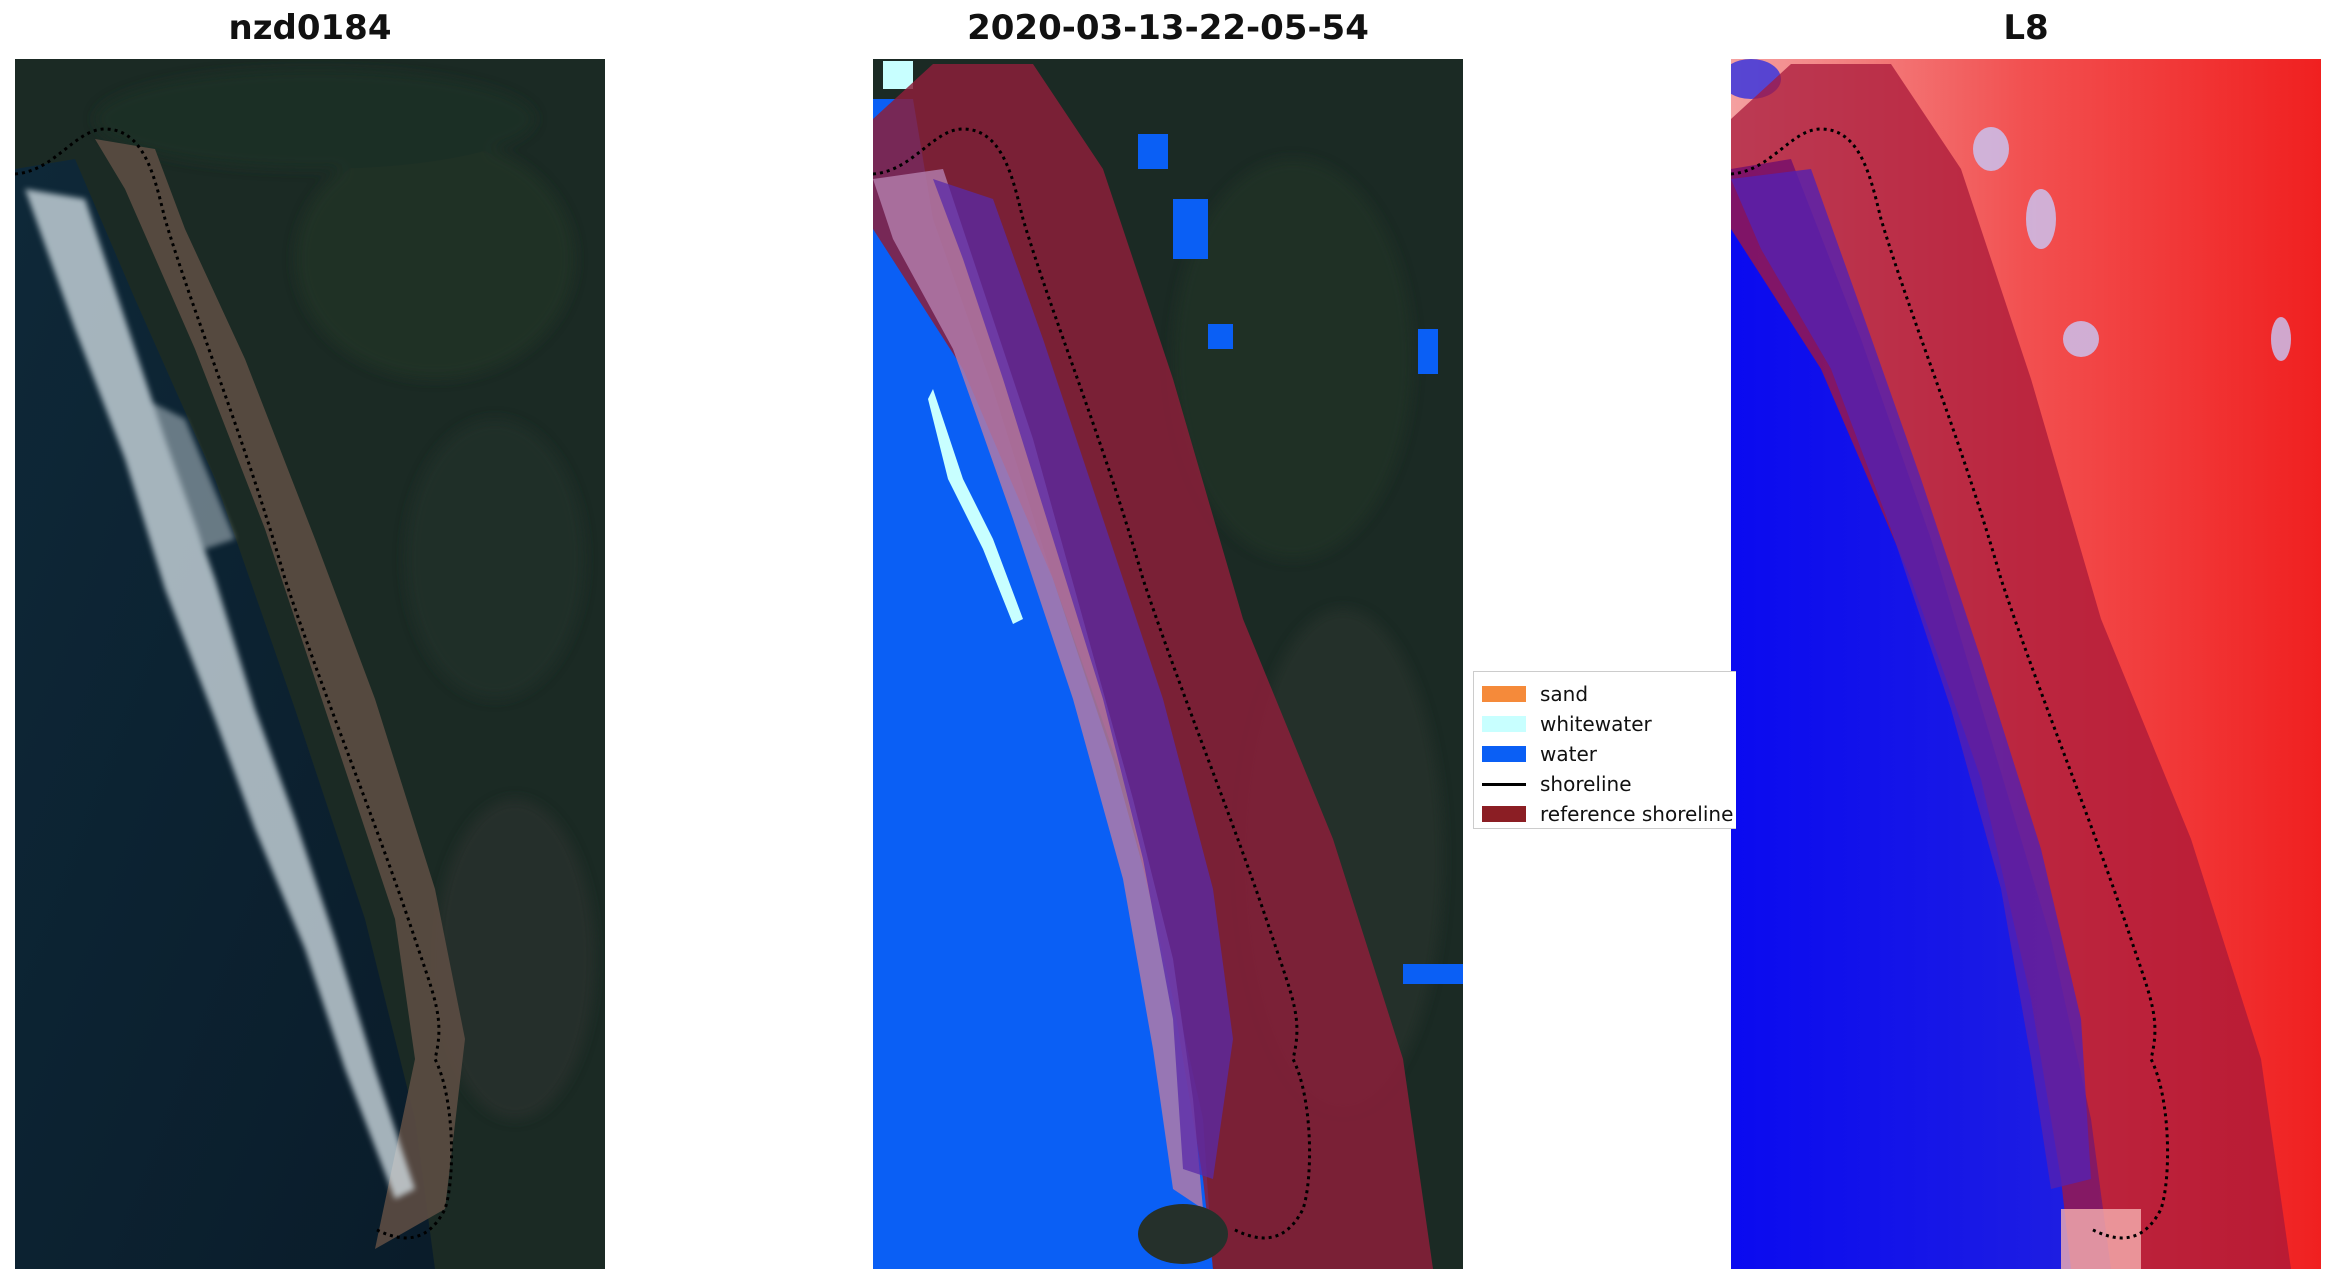  Describe the element at coordinates (1504, 694) in the screenshot. I see `sand-swatch` at that location.